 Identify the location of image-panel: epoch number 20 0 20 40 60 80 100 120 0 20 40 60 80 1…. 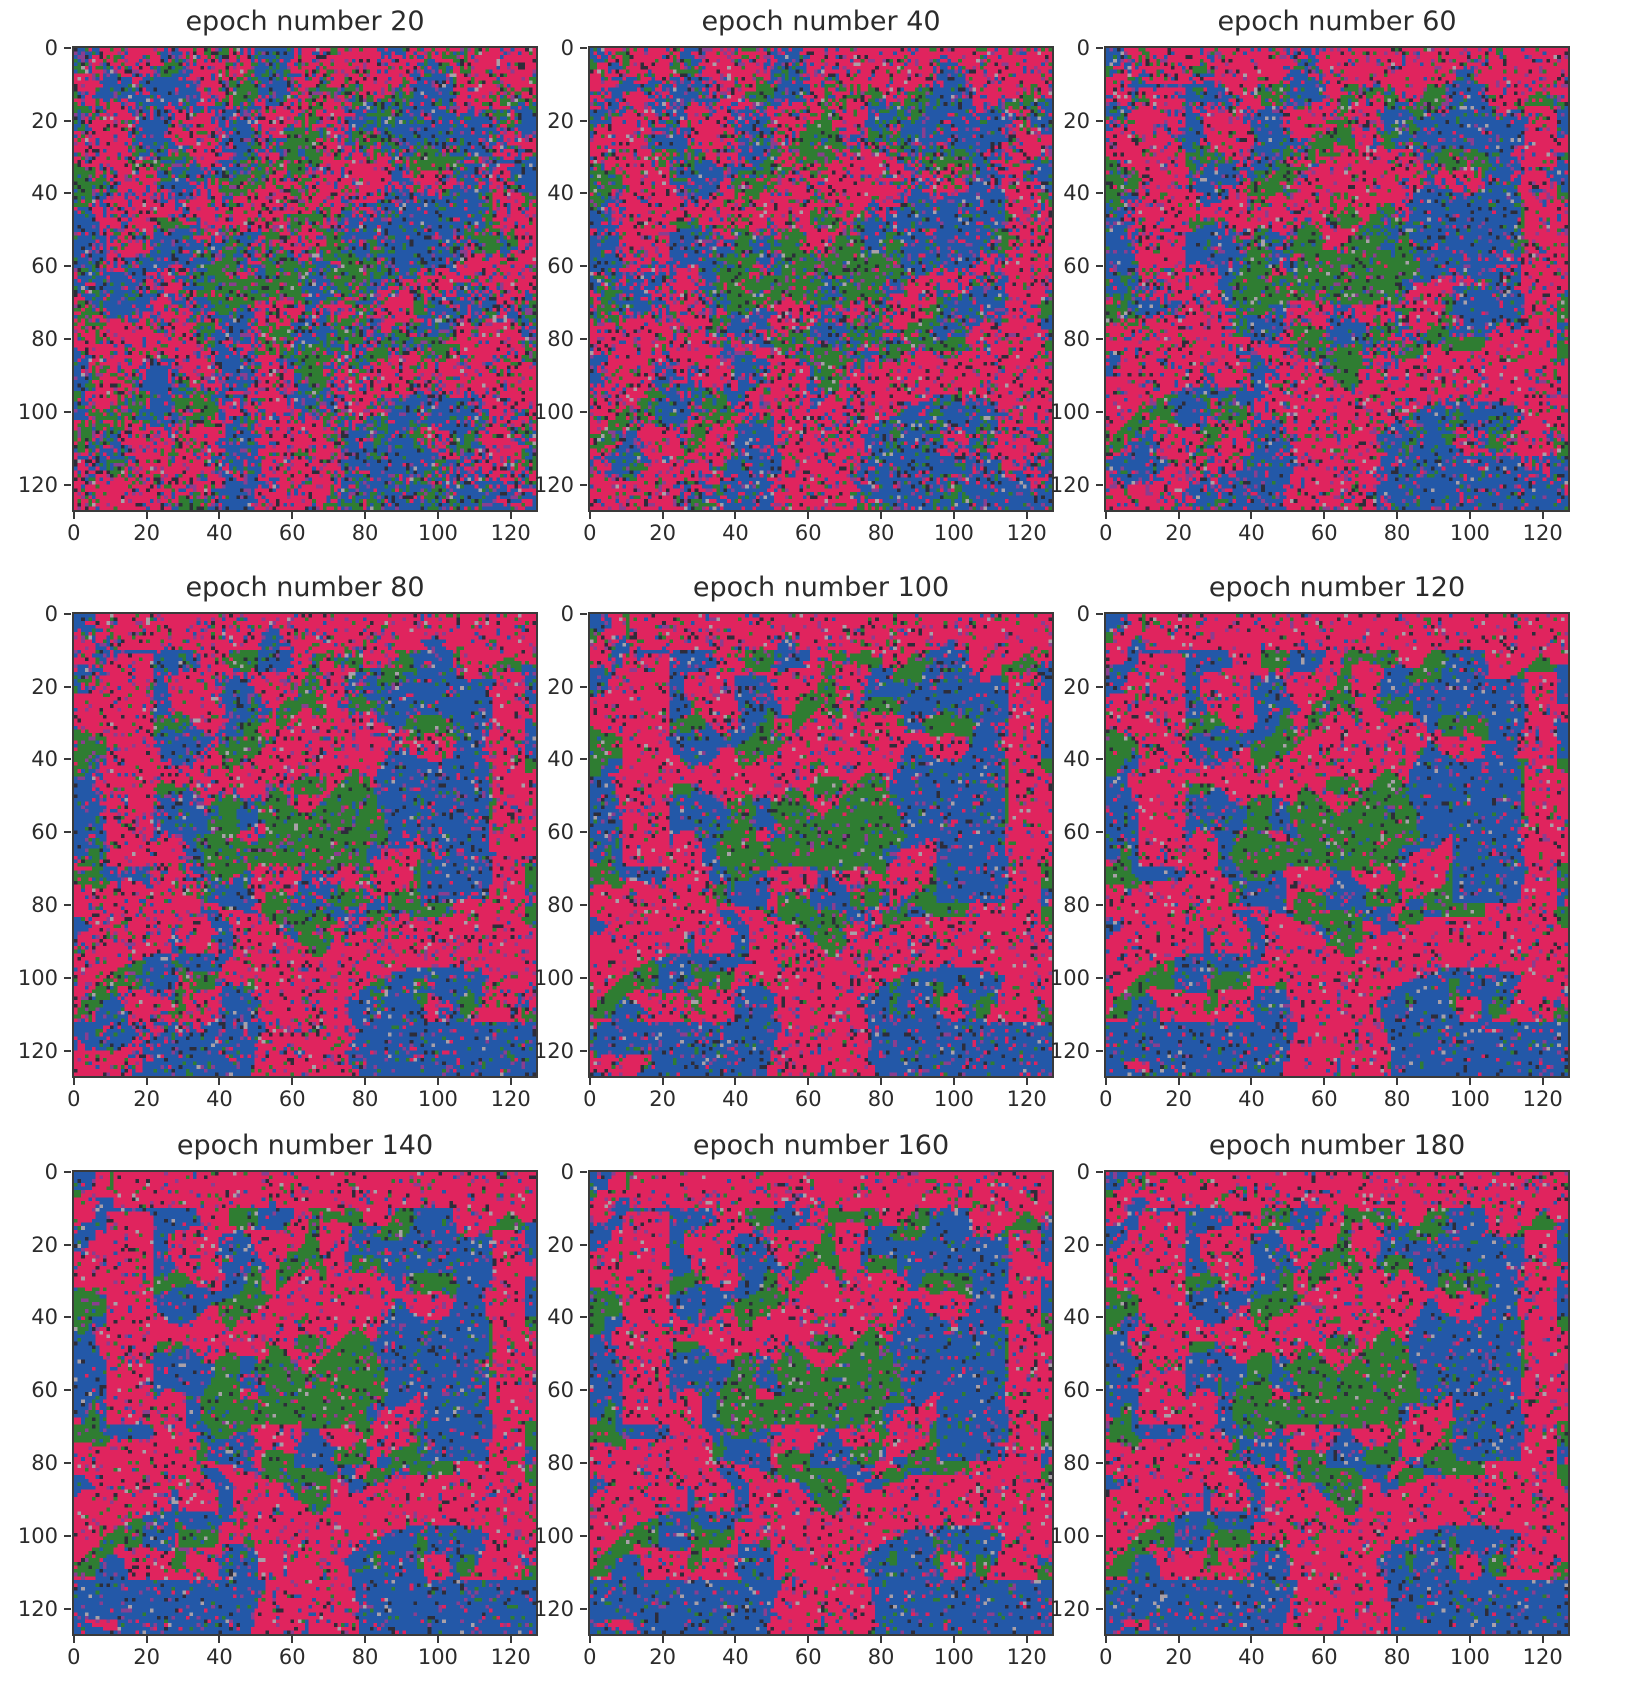
(286, 282).